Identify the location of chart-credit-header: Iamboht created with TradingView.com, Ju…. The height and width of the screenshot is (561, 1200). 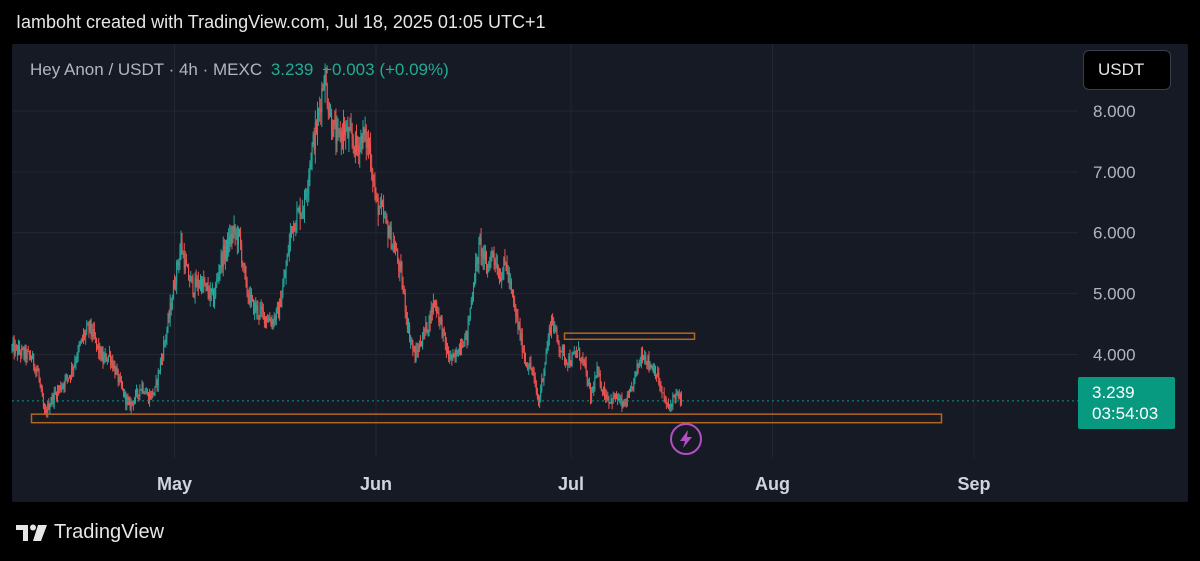
(281, 22).